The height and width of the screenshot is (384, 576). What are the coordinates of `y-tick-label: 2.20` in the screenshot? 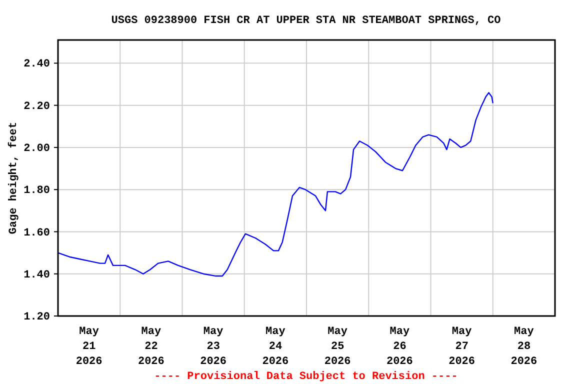 It's located at (37, 106).